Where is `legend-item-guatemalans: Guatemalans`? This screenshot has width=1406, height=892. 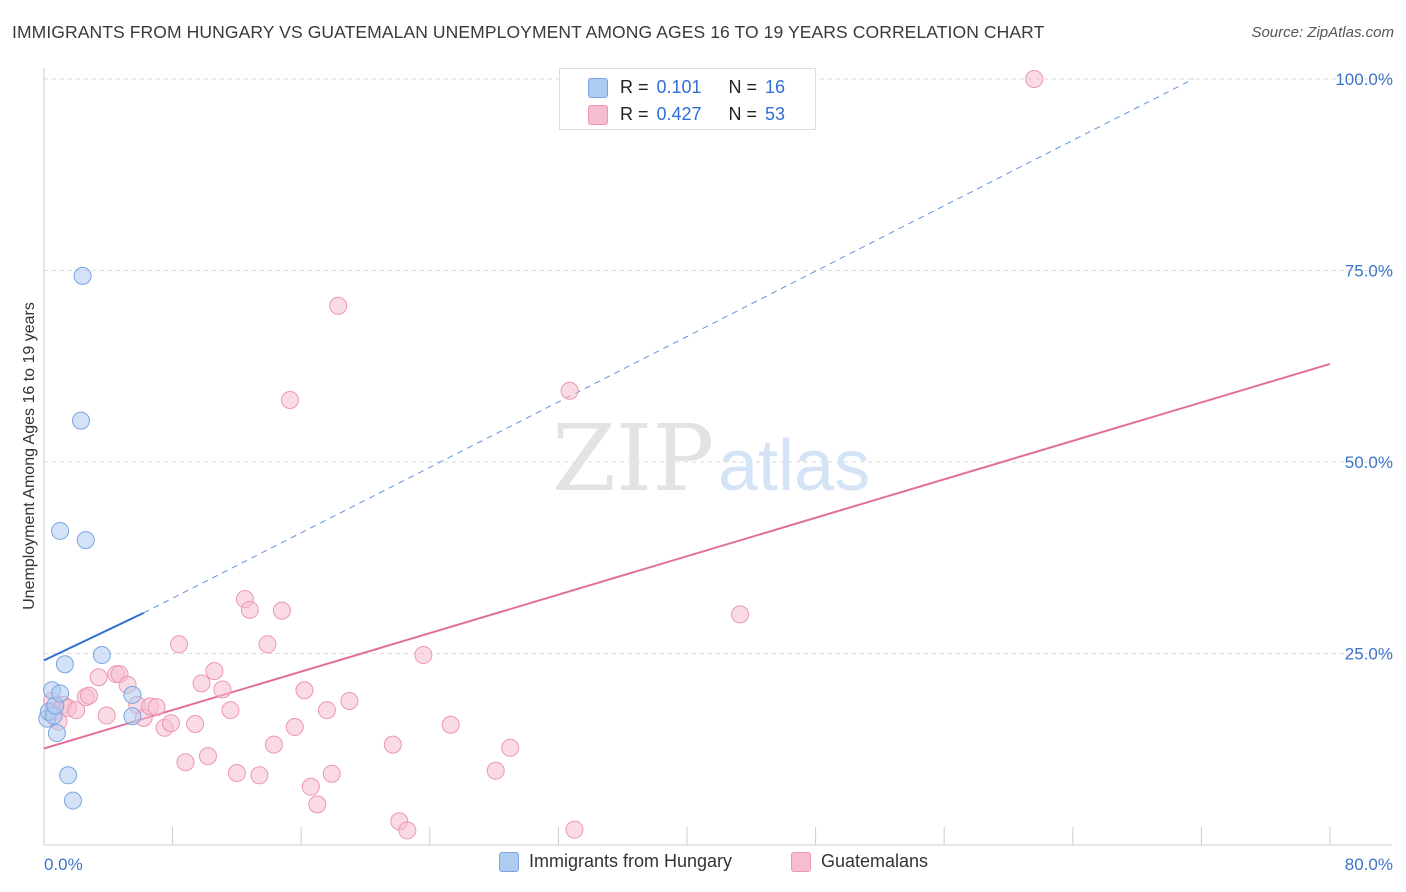 legend-item-guatemalans: Guatemalans is located at coordinates (859, 861).